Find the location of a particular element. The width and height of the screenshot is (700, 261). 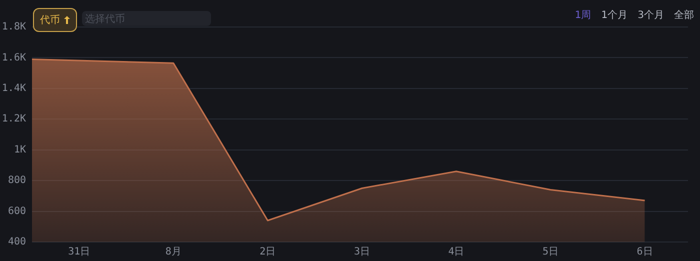

x-tick-label: 3日 is located at coordinates (362, 252).